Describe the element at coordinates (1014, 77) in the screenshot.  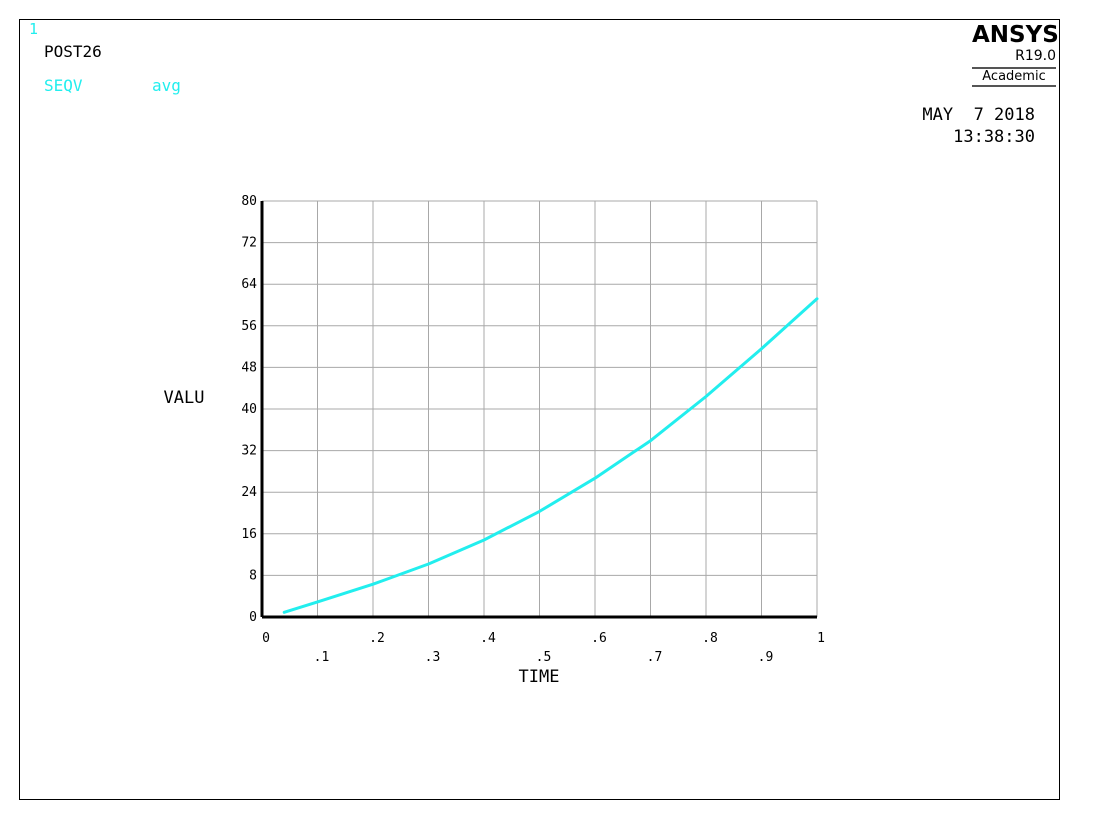
I see `logo-edition: Academic` at that location.